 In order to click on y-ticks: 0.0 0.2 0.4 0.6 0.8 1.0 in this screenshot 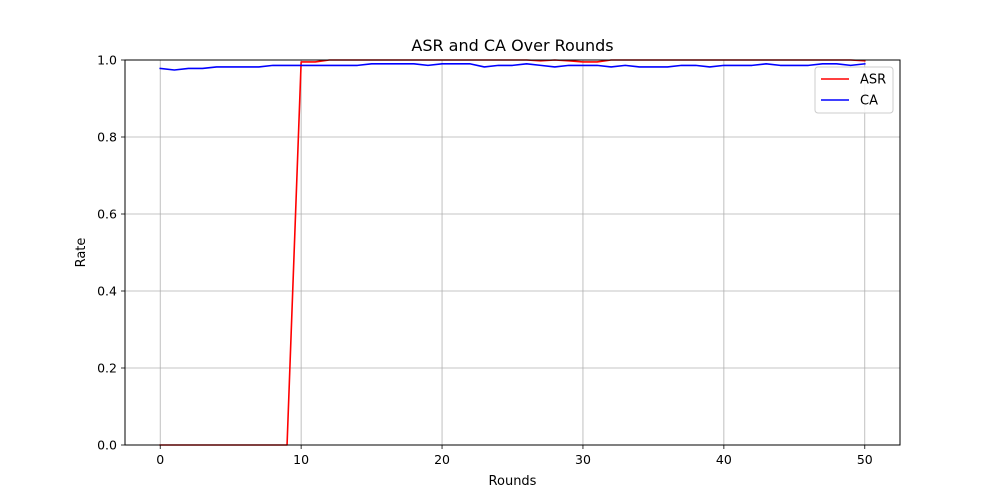, I will do `click(111, 253)`.